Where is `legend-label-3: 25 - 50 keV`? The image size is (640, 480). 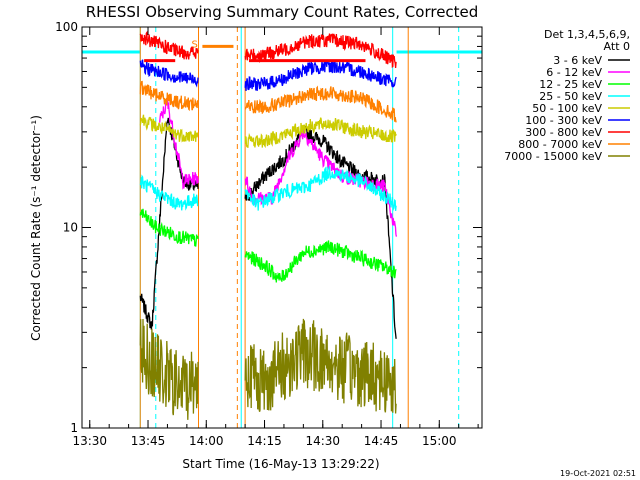
legend-label-3: 25 - 50 keV is located at coordinates (570, 96).